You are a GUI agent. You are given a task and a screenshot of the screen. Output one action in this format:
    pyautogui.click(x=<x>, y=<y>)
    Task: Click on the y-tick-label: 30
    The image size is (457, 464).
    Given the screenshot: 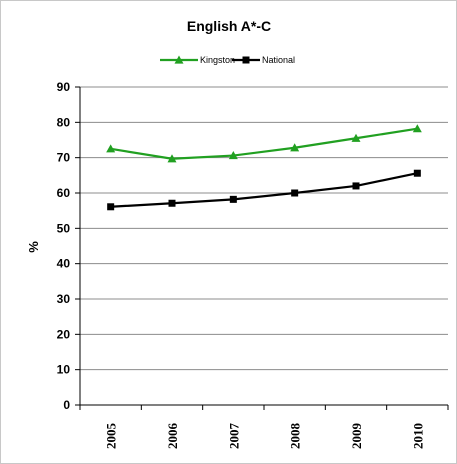 What is the action you would take?
    pyautogui.click(x=64, y=299)
    